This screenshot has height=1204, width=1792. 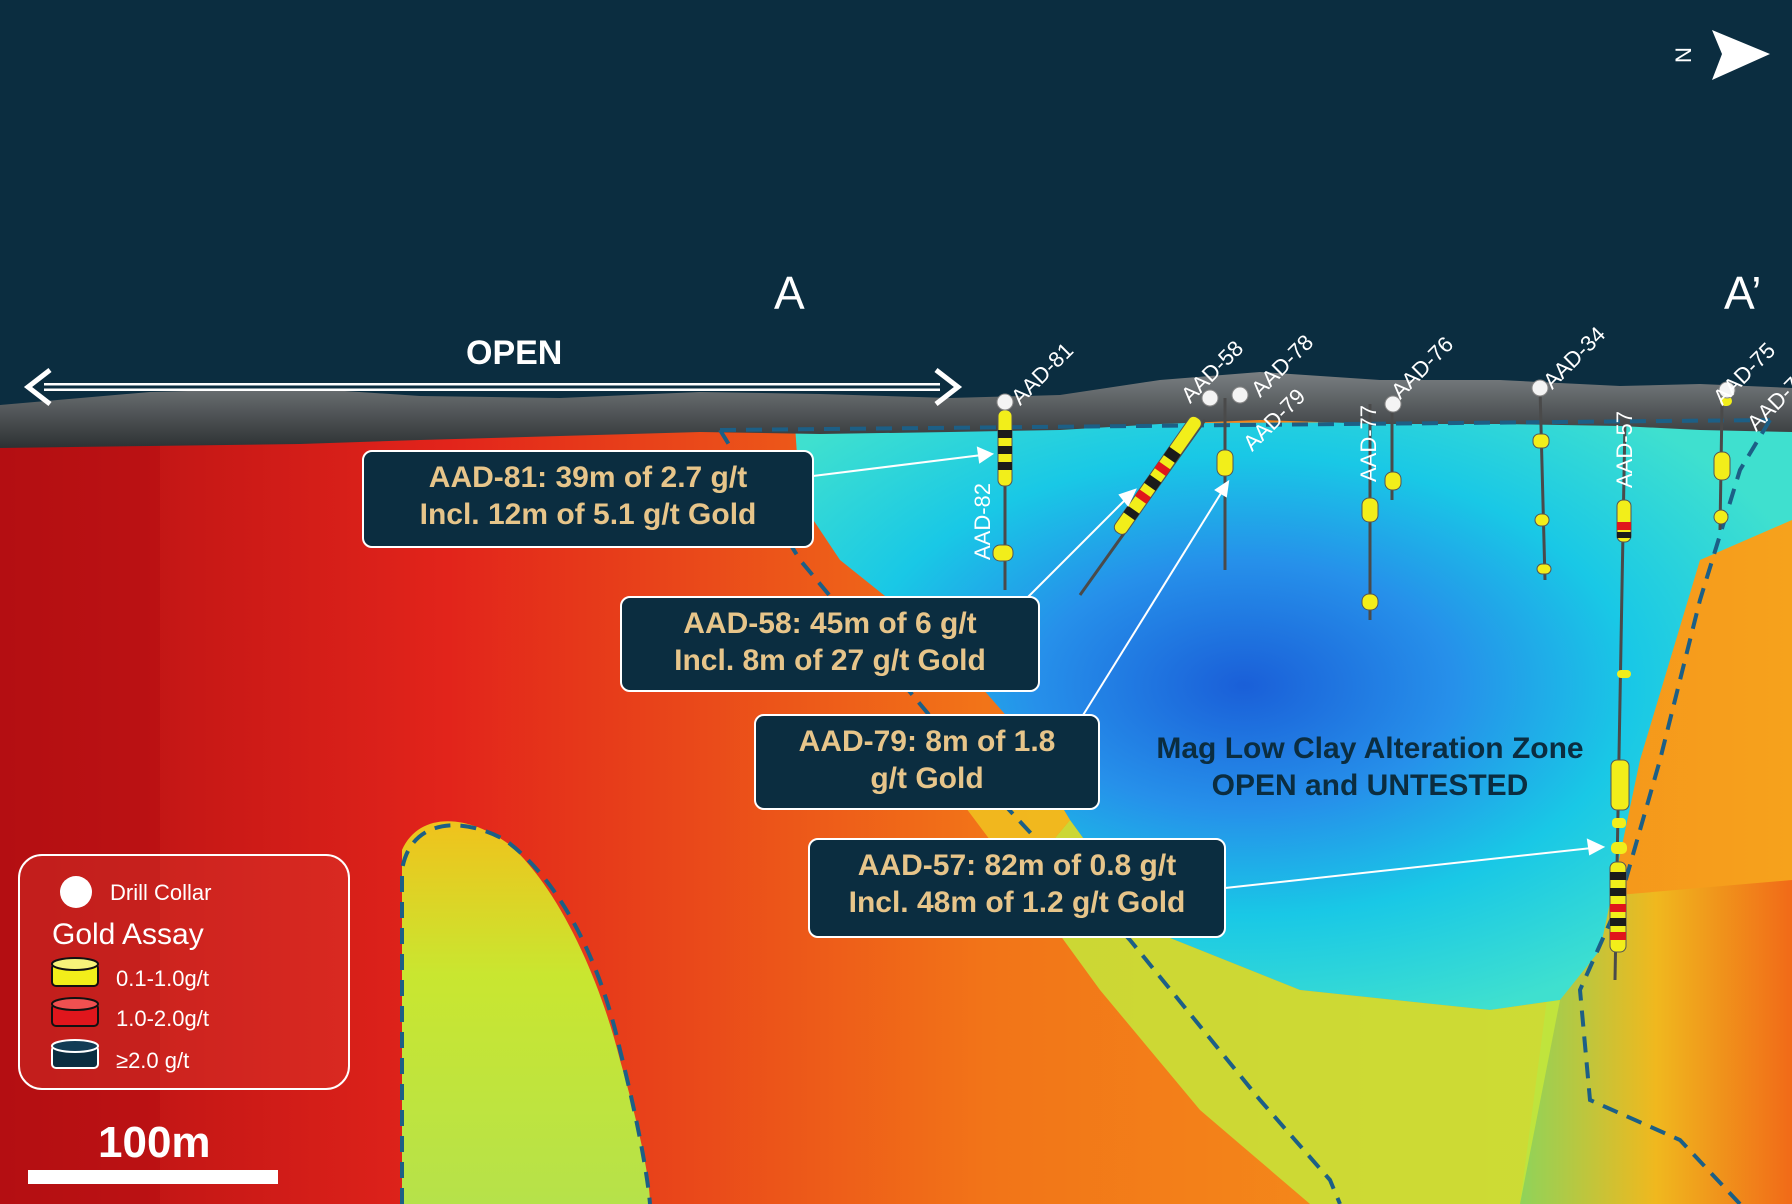 What do you see at coordinates (927, 778) in the screenshot?
I see `callout-aad-79-line2: g/t Gold` at bounding box center [927, 778].